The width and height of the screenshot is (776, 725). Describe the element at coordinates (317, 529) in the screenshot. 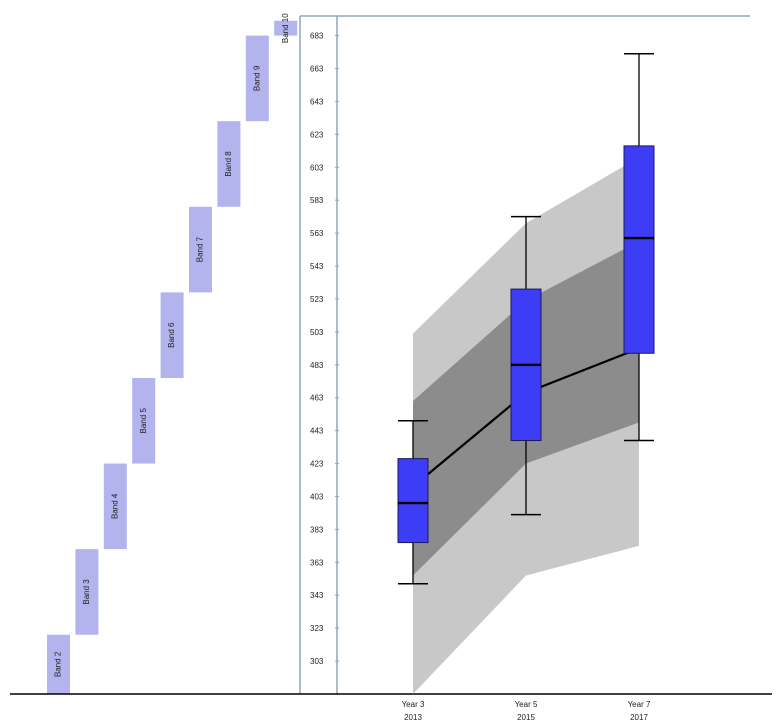

I see `y-tick-label: 383` at that location.